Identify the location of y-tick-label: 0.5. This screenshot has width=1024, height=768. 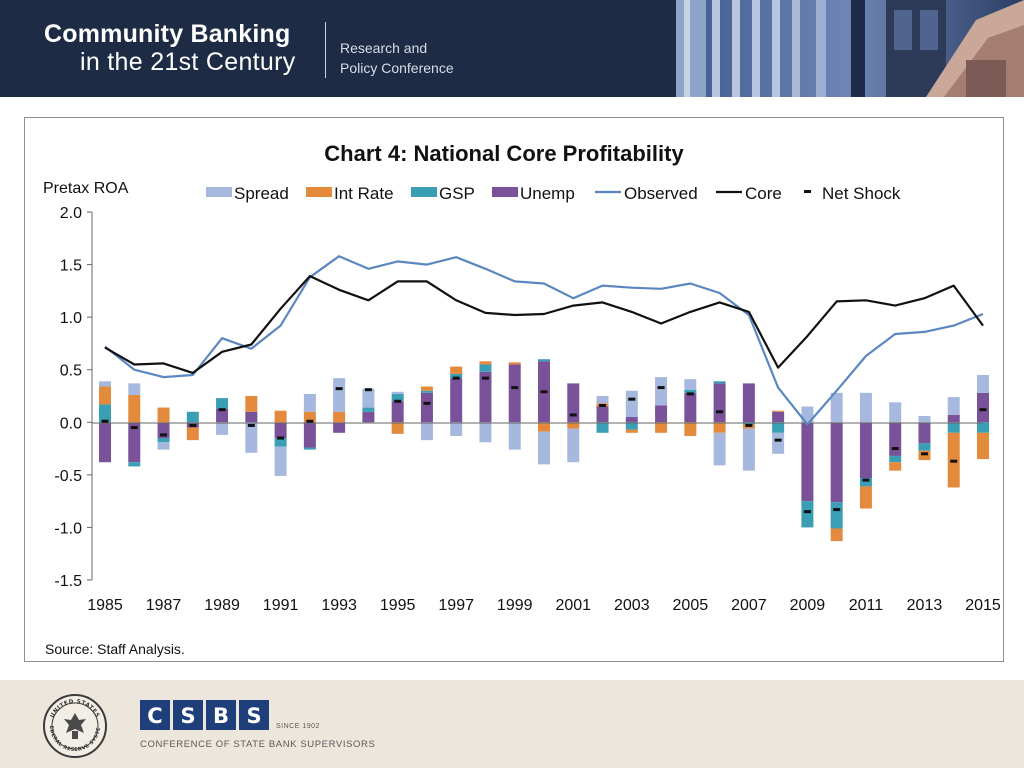
(71, 371).